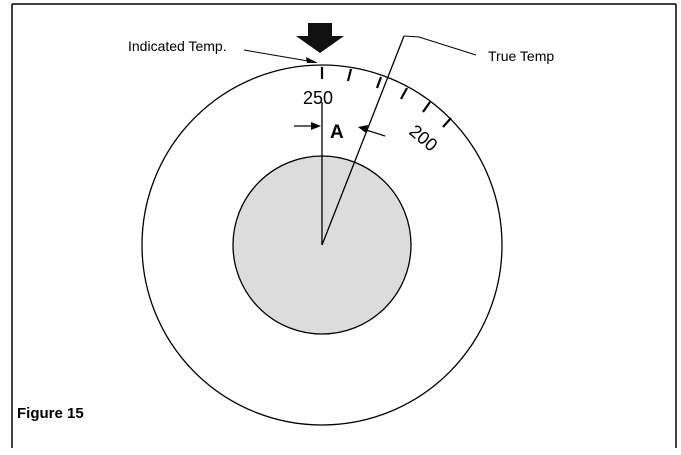 The width and height of the screenshot is (681, 455). What do you see at coordinates (521, 56) in the screenshot?
I see `true-temp-label: True Temp` at bounding box center [521, 56].